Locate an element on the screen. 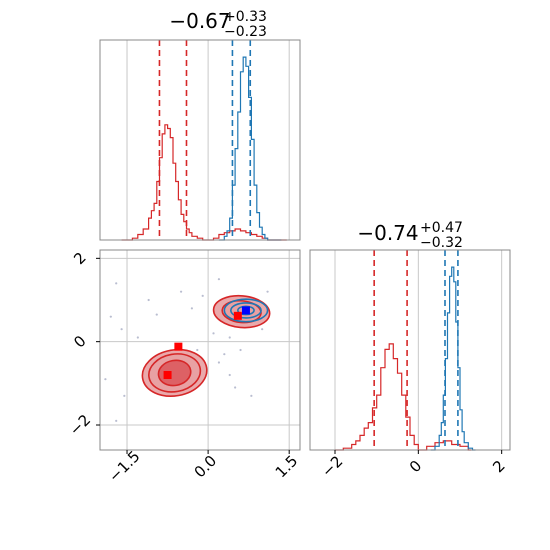 The width and height of the screenshot is (550, 550). x-tick-label: 2 is located at coordinates (498, 466).